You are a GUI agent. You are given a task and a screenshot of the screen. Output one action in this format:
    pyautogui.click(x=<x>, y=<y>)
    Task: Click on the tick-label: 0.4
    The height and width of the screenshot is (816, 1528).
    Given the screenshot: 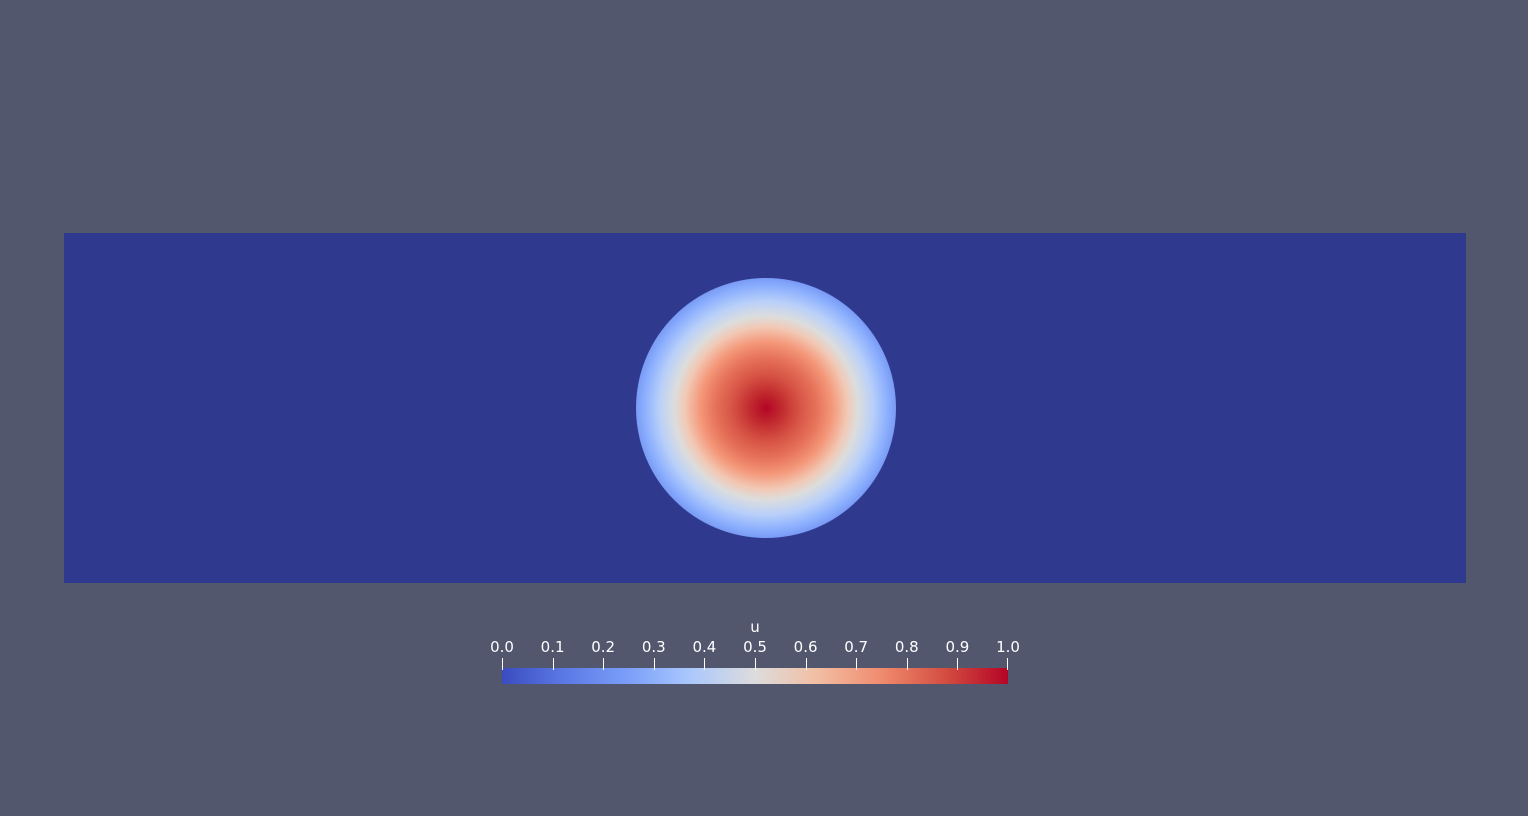 What is the action you would take?
    pyautogui.click(x=704, y=647)
    